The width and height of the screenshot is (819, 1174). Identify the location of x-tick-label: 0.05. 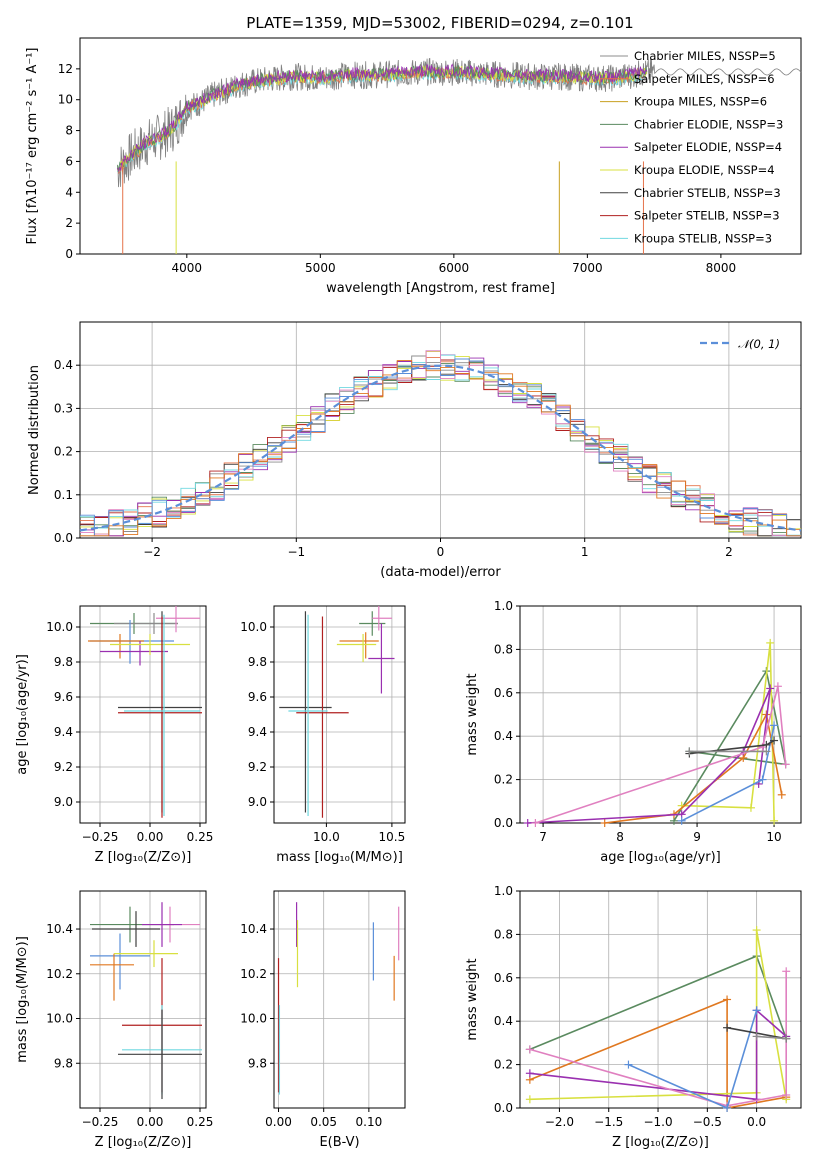
(323, 1122).